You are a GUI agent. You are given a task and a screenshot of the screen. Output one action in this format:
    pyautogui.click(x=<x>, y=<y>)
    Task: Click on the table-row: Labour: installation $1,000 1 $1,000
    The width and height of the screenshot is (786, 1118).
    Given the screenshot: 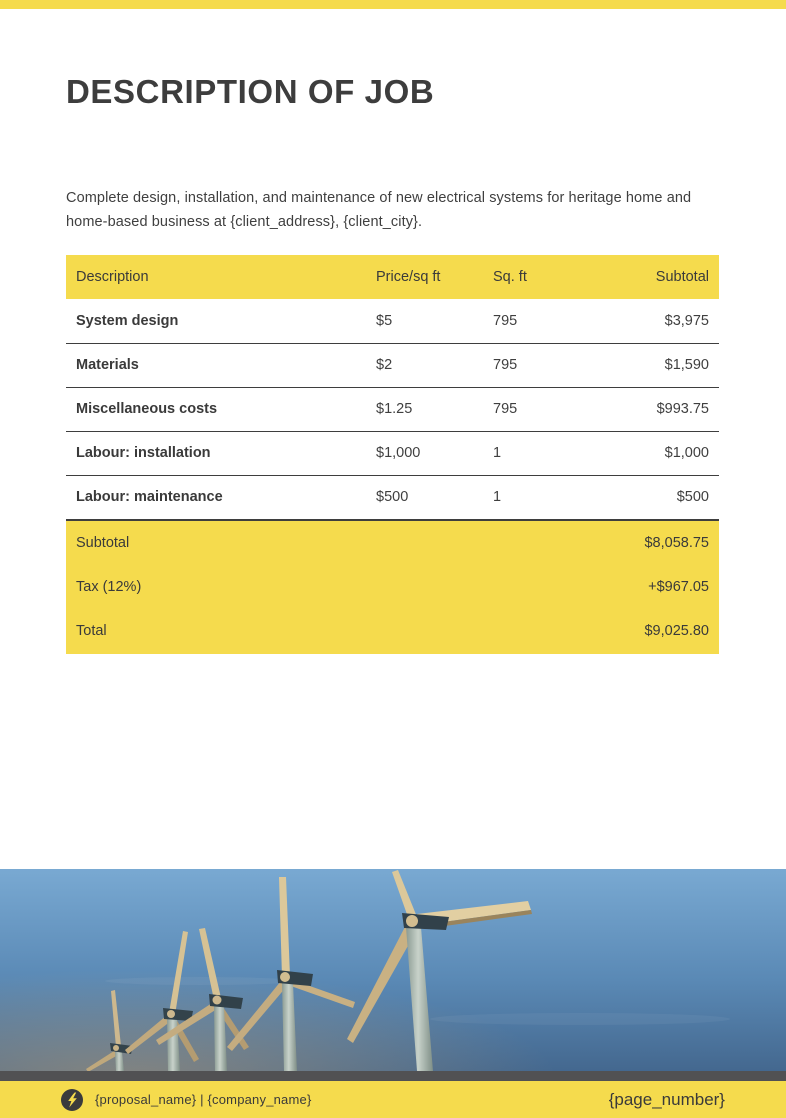 What is the action you would take?
    pyautogui.click(x=392, y=453)
    